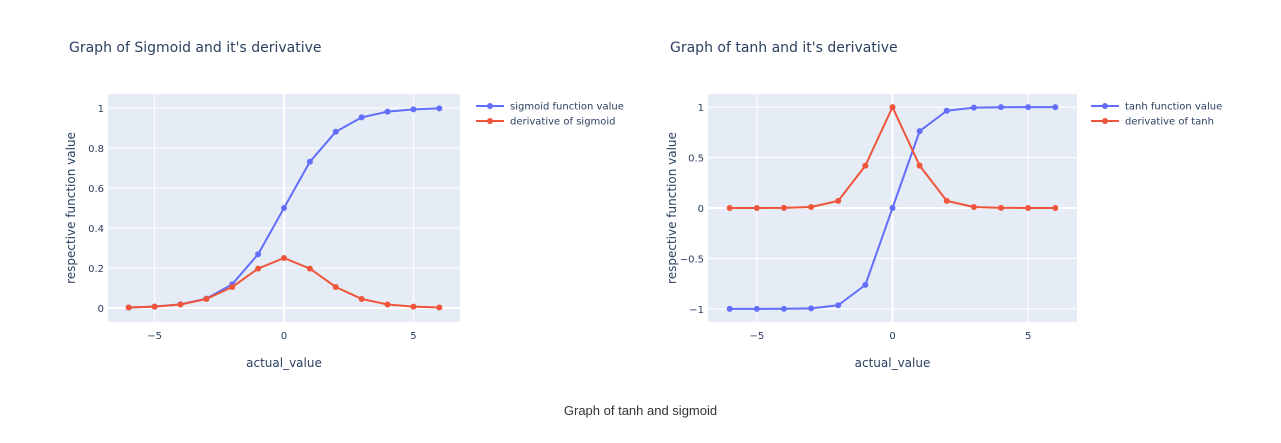  I want to click on legend-entry: derivative of tanh, so click(1152, 122).